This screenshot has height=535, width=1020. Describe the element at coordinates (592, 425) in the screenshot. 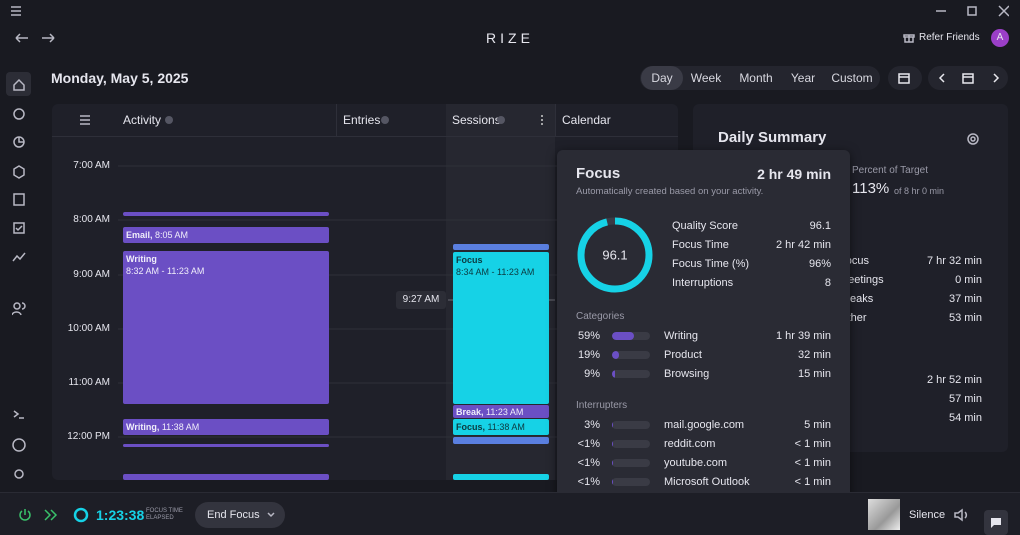

I see `share-label: 3%` at that location.